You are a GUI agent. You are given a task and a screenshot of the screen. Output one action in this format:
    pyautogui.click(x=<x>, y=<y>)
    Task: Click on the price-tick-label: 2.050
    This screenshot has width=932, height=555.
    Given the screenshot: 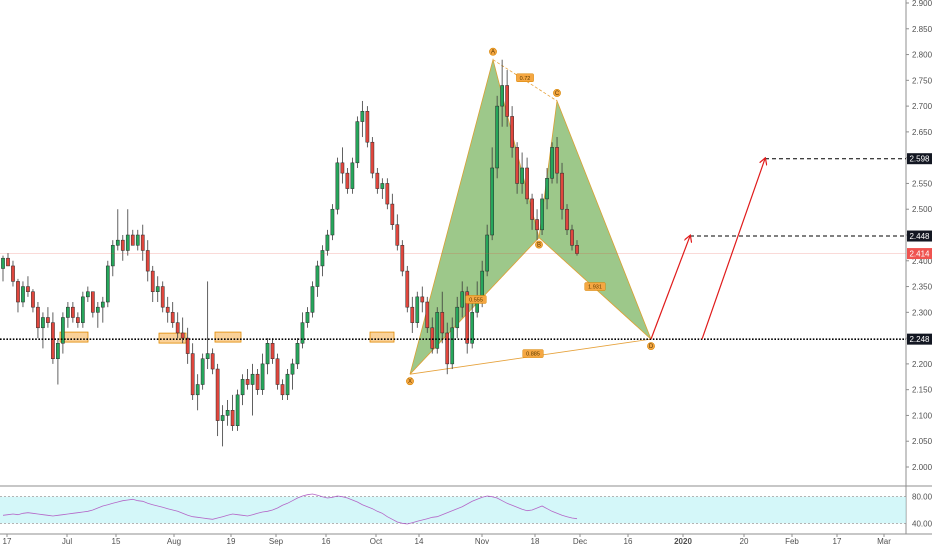 What is the action you would take?
    pyautogui.click(x=922, y=441)
    